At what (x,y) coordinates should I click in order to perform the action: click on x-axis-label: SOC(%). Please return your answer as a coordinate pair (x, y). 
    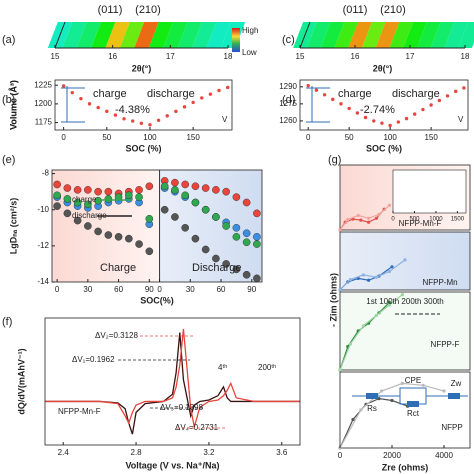
    Looking at the image, I should click on (157, 300).